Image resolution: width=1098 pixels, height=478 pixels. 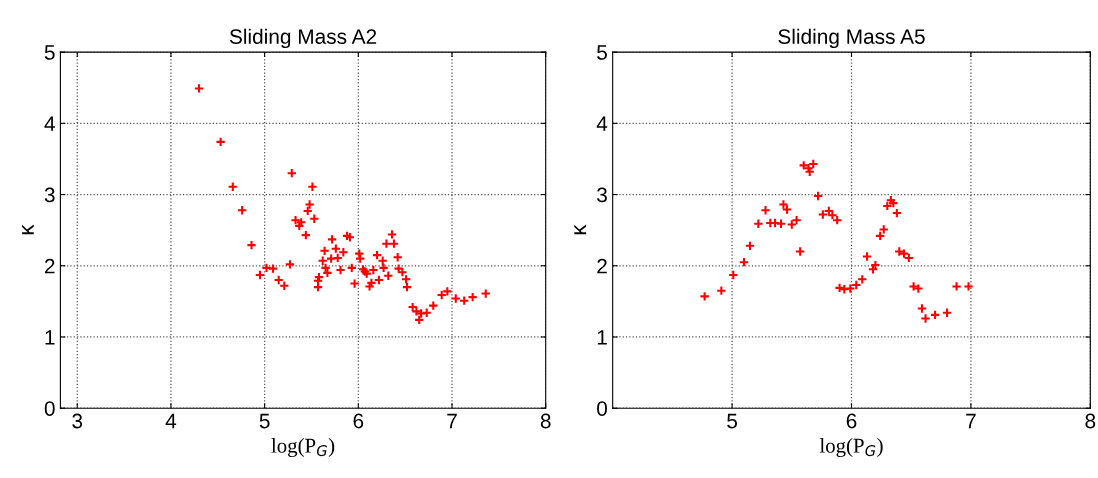 What do you see at coordinates (77, 421) in the screenshot?
I see `x-tick-label: 3` at bounding box center [77, 421].